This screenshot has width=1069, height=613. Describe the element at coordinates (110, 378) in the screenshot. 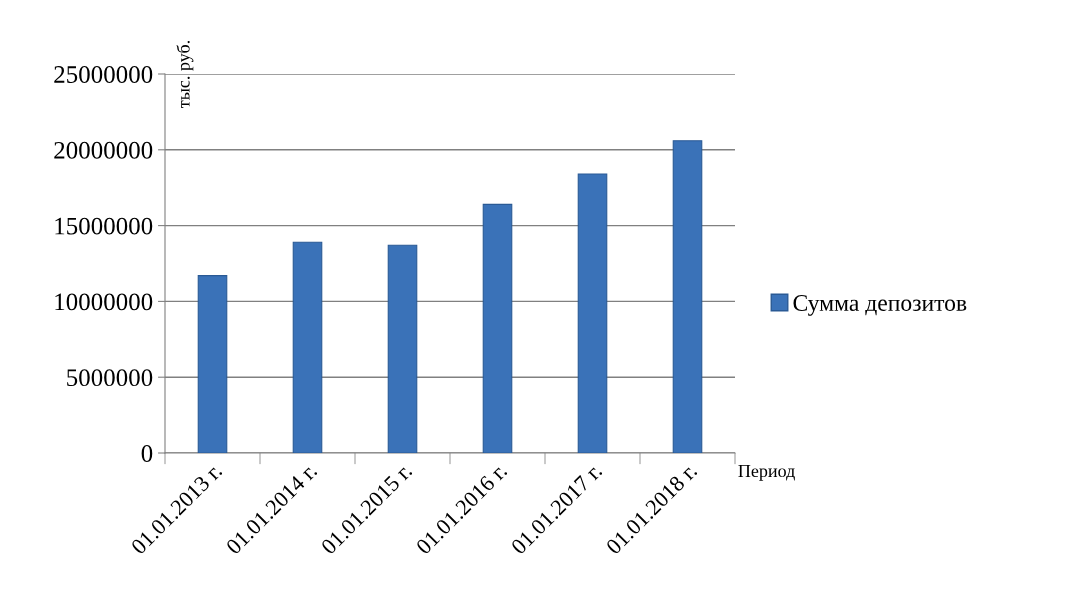

I see `y-tick-label: 5000000` at that location.